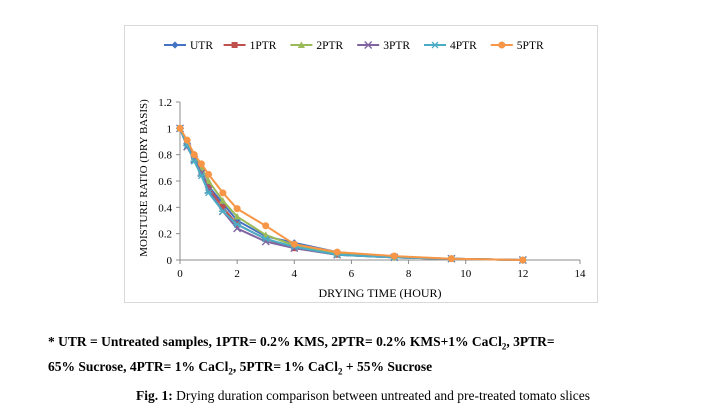  I want to click on y-tick-label: 0.4, so click(165, 208).